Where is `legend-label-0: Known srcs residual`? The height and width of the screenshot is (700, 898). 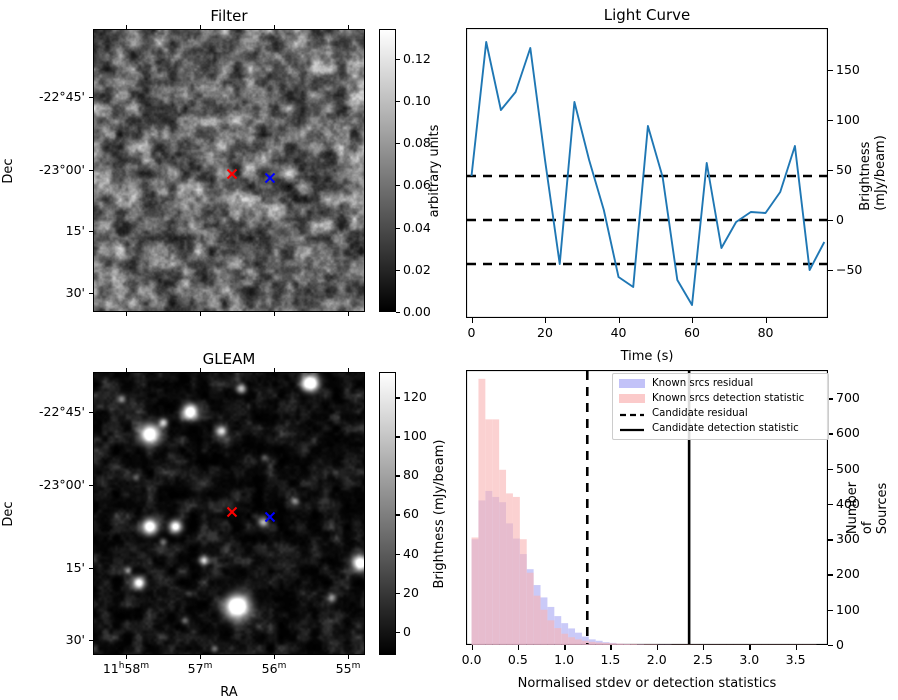
legend-label-0: Known srcs residual is located at coordinates (702, 384).